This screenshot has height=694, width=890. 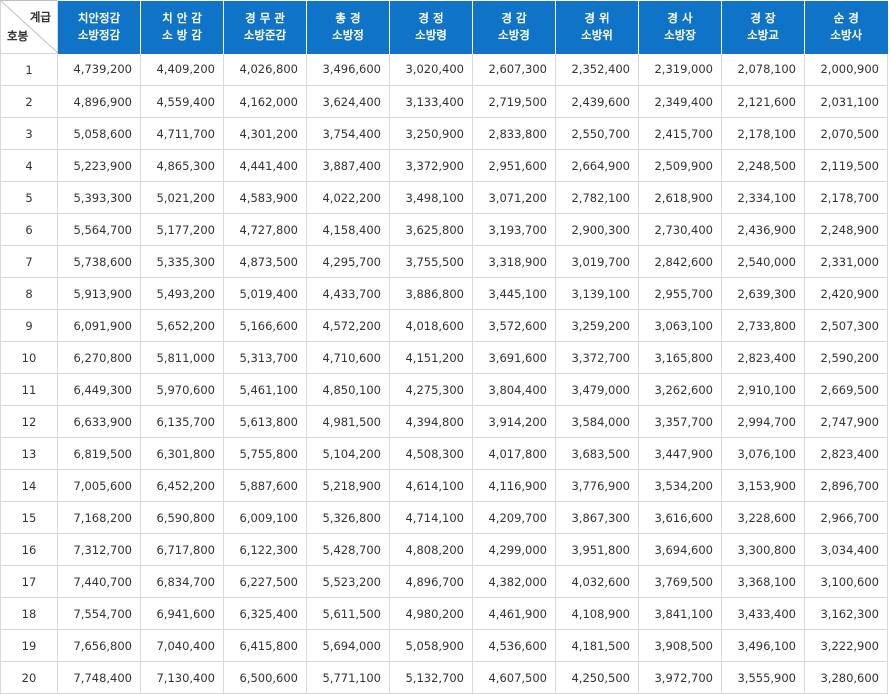 I want to click on salary-cell: 5,132,700, so click(x=431, y=677).